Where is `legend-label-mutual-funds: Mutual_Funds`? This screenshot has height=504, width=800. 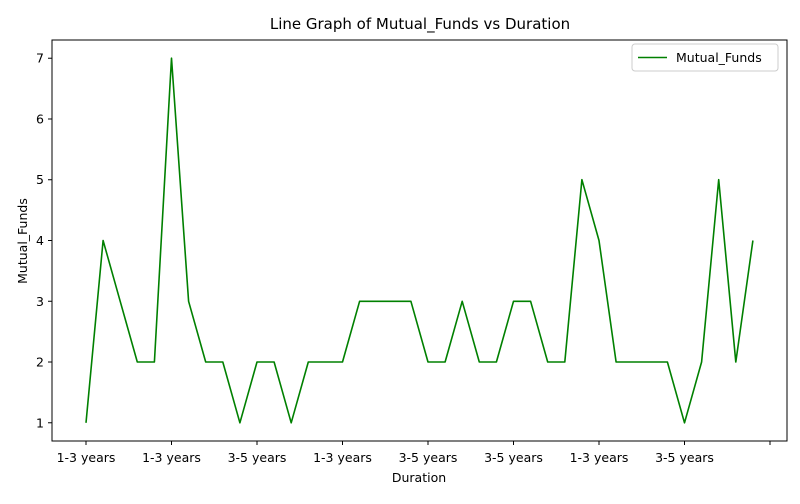
legend-label-mutual-funds: Mutual_Funds is located at coordinates (719, 57).